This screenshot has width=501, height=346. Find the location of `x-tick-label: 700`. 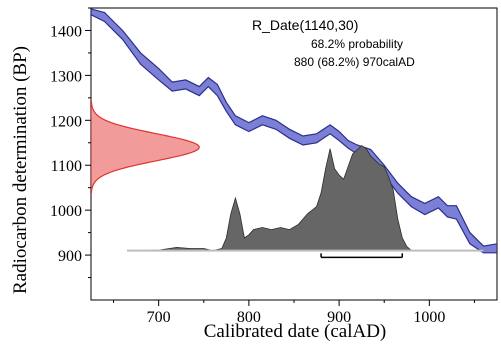

x-tick-label: 700 is located at coordinates (159, 317).